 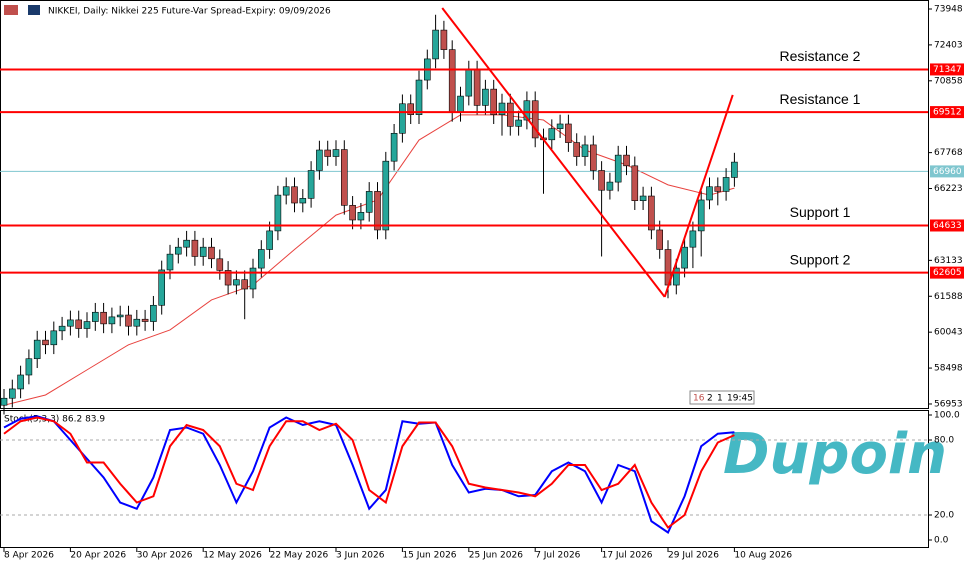 I want to click on x-tick-label: 30 Apr 2026, so click(x=165, y=556).